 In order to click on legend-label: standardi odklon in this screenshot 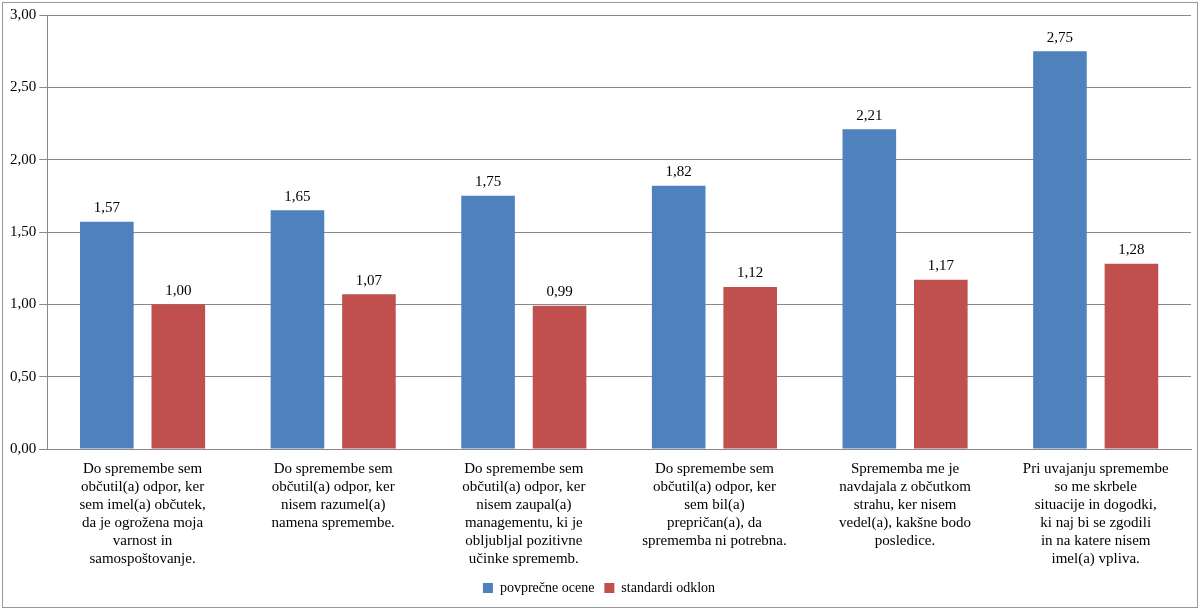, I will do `click(668, 587)`.